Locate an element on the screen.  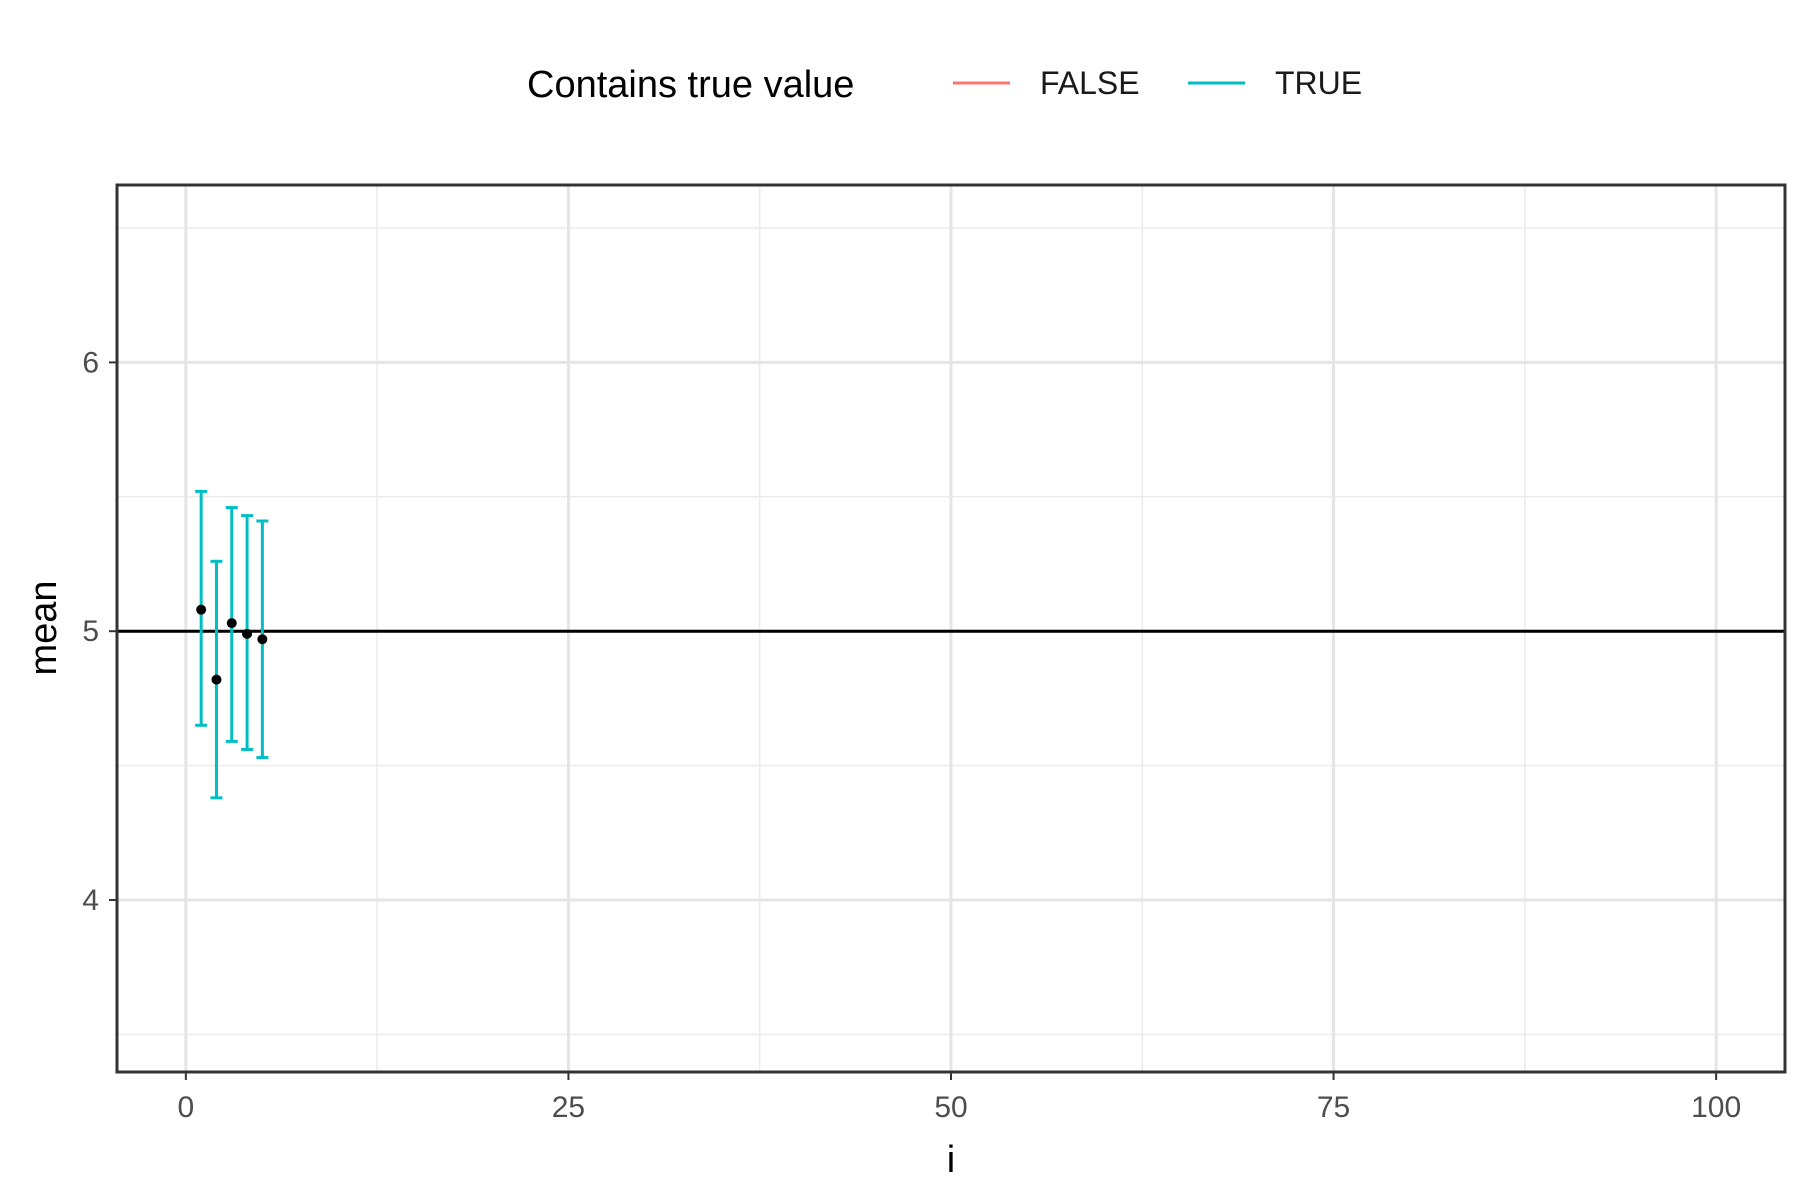
x-tick-label: 100 is located at coordinates (1716, 1107).